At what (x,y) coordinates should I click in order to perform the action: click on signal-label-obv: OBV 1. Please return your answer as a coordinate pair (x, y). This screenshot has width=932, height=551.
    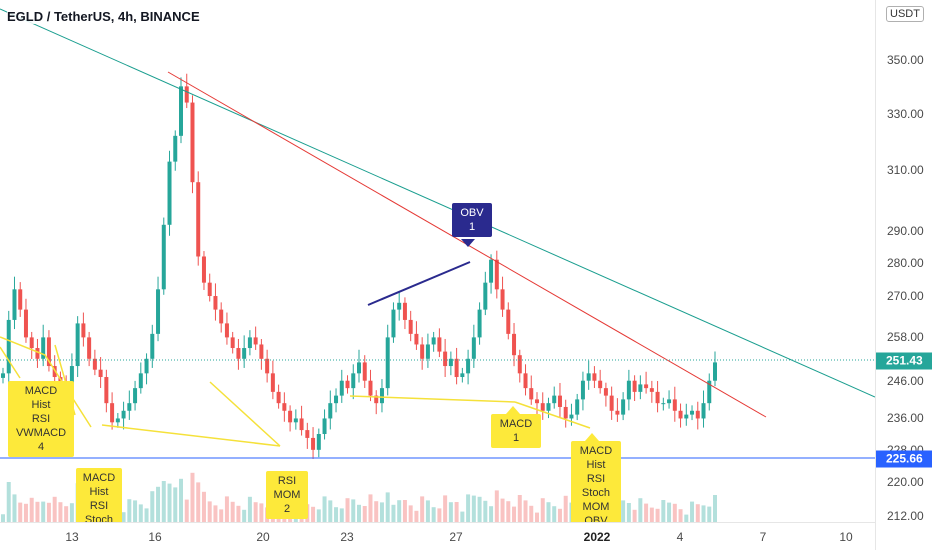
    Looking at the image, I should click on (472, 220).